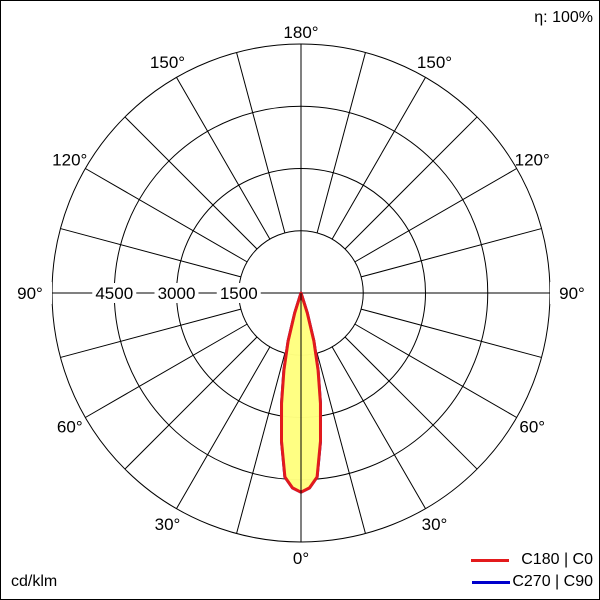  I want to click on legend-item-c180-c0: C180 | C0, so click(532, 560).